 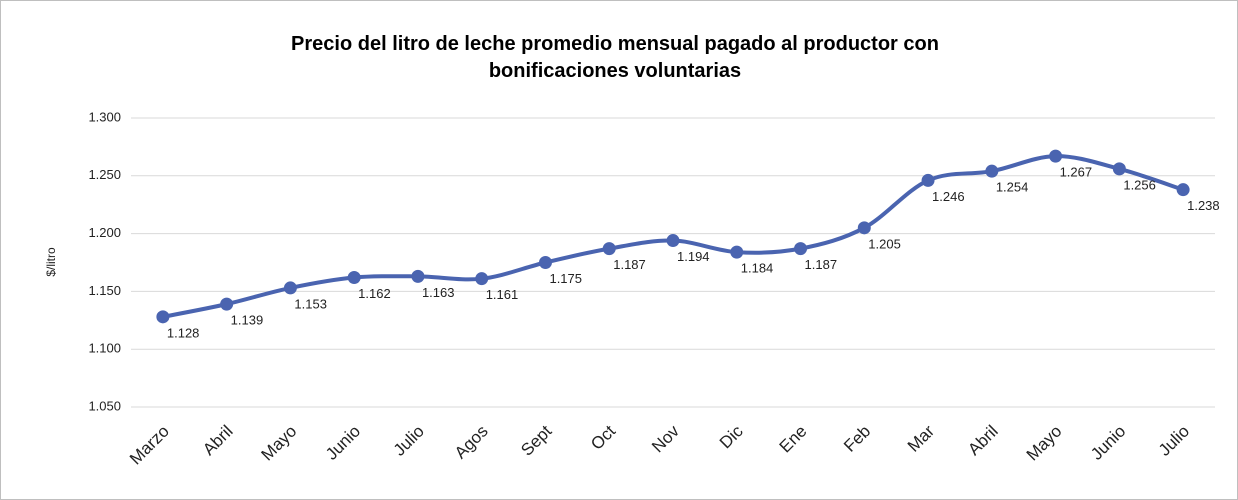 I want to click on data-label: 1.153, so click(x=310, y=303).